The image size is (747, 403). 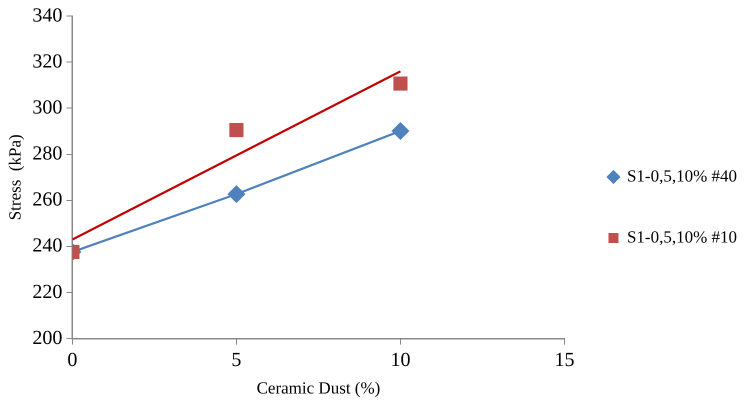 What do you see at coordinates (47, 15) in the screenshot?
I see `y-tick-label: 340` at bounding box center [47, 15].